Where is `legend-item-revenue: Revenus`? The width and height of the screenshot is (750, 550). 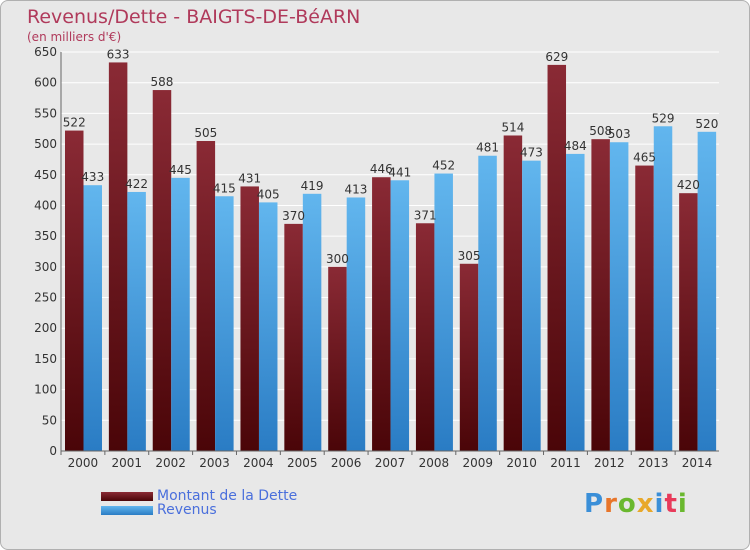
legend-item-revenue: Revenus is located at coordinates (159, 510).